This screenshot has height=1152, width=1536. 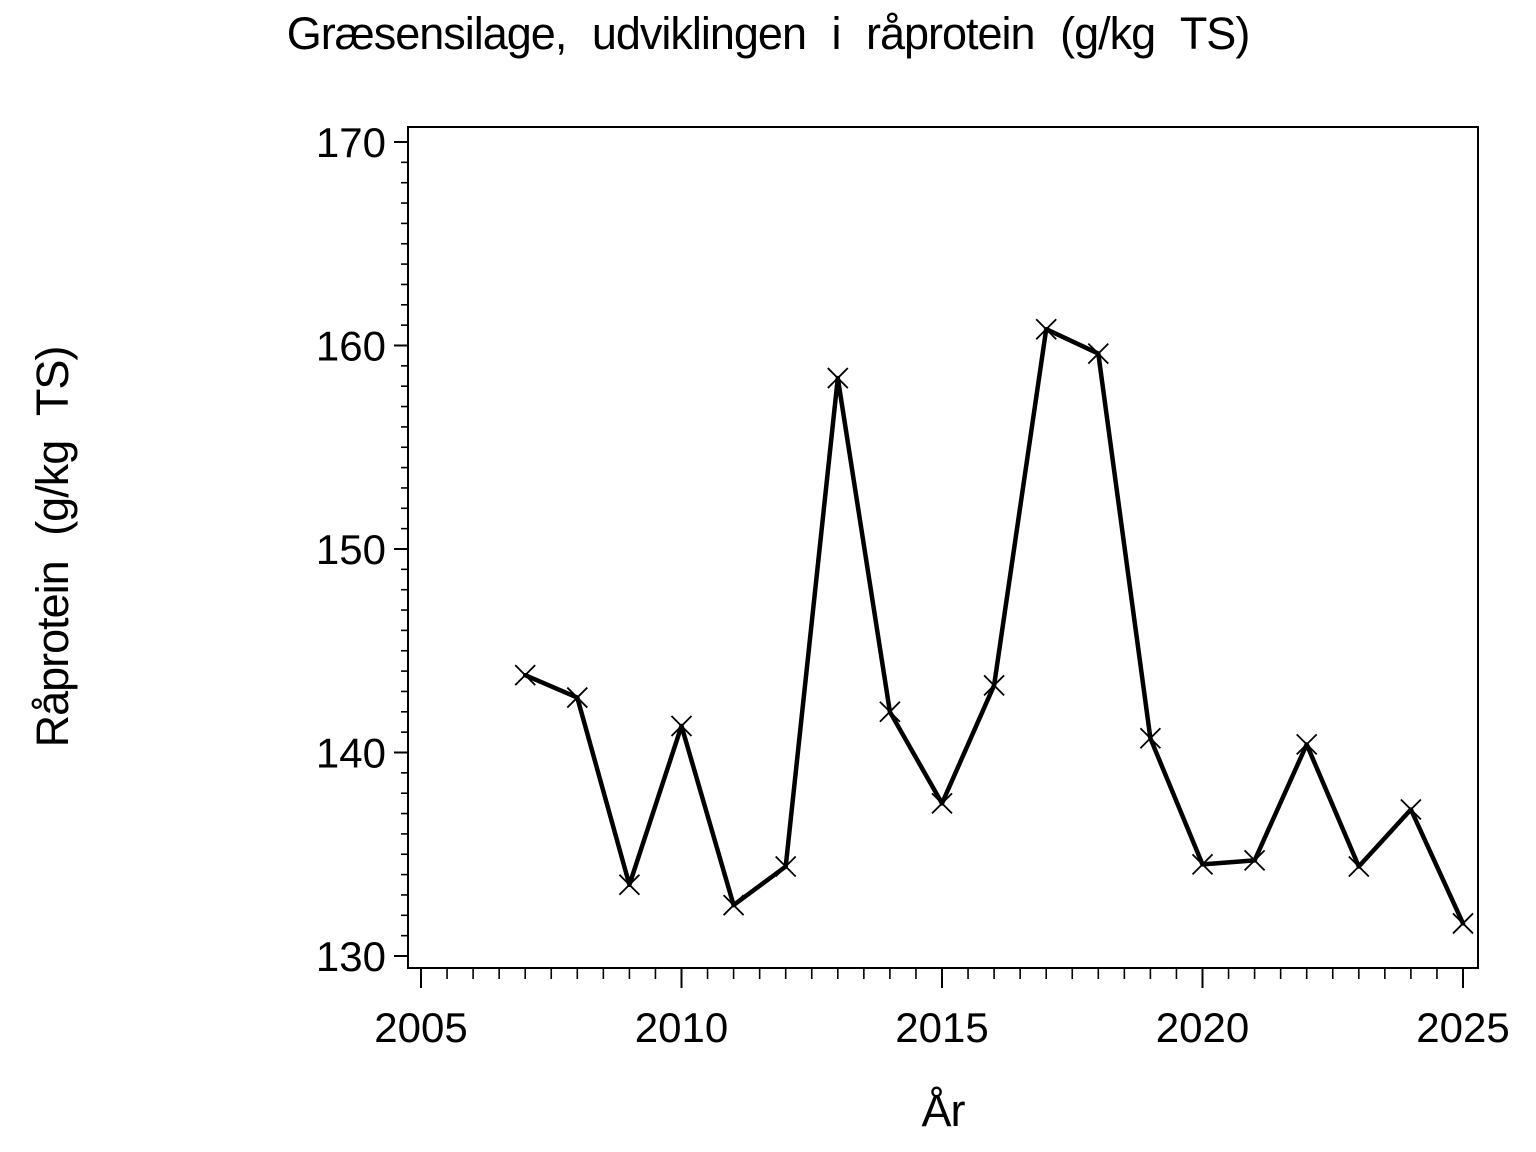 What do you see at coordinates (351, 346) in the screenshot?
I see `y-tick-label: 160` at bounding box center [351, 346].